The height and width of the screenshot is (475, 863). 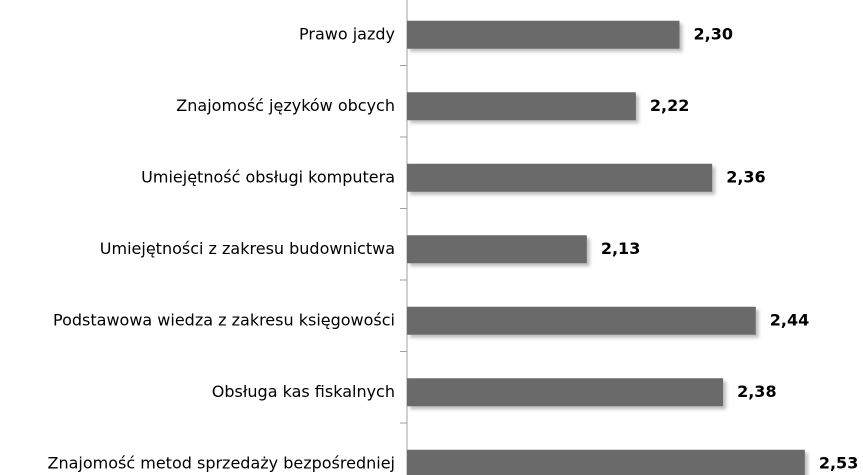 I want to click on category-label: Podstawowa wiedza z zakresu księgowości, so click(x=224, y=319).